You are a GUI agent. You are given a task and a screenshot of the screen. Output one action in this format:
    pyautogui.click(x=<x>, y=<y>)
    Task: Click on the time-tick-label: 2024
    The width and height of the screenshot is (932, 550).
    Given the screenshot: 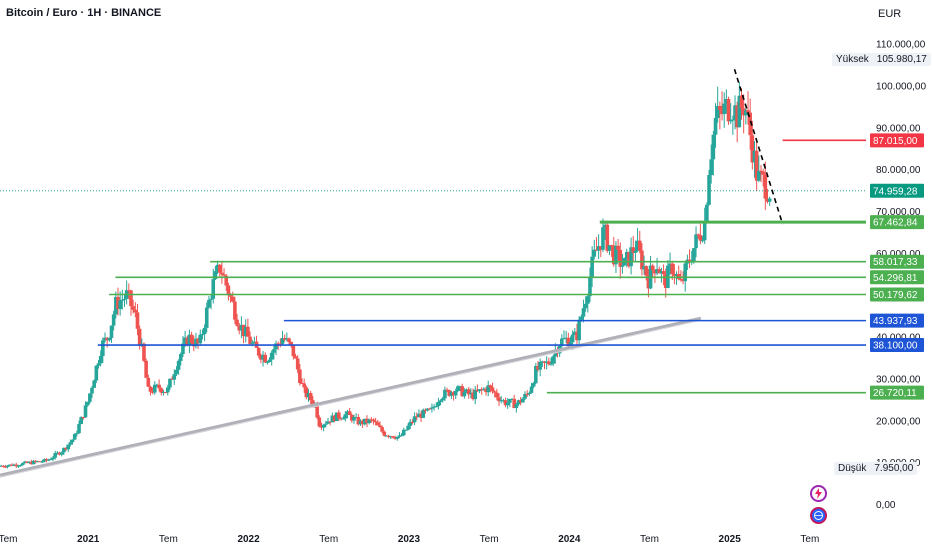 What is the action you would take?
    pyautogui.click(x=569, y=539)
    